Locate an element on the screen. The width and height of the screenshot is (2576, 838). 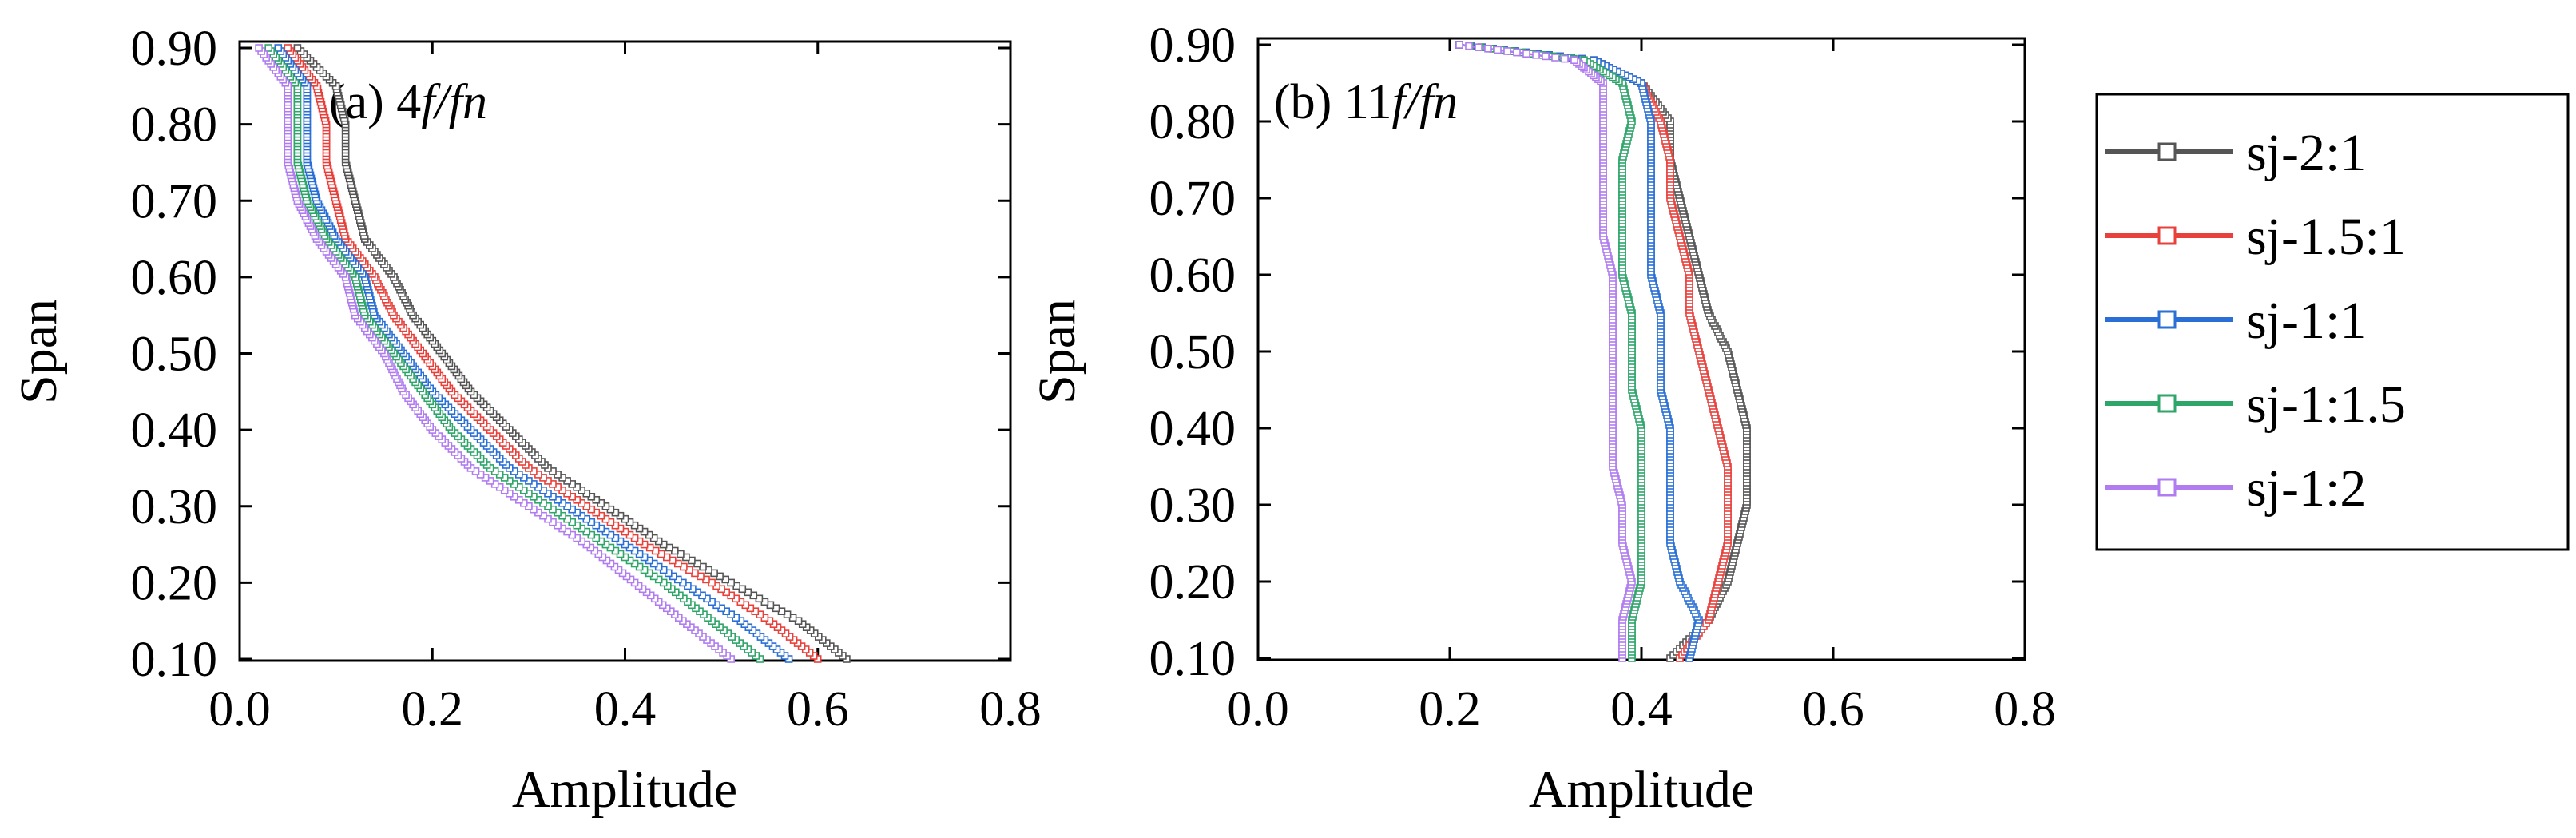
panel-a-title-italic: f/fn is located at coordinates (454, 102).